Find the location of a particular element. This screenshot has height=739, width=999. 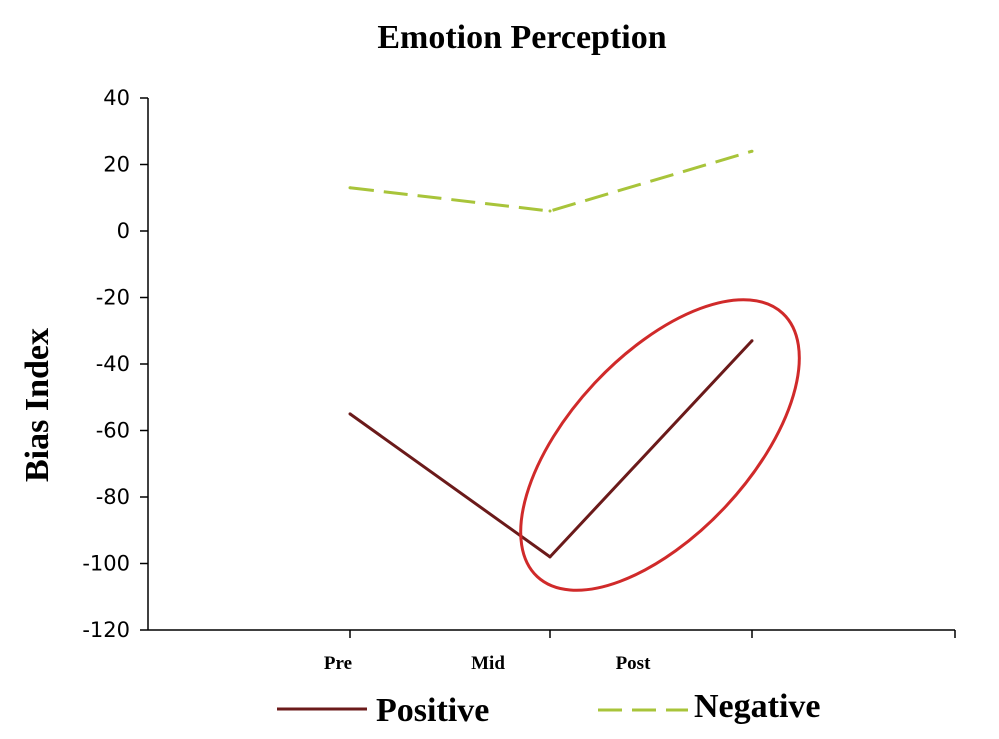

y-tick-label: 20 is located at coordinates (116, 165).